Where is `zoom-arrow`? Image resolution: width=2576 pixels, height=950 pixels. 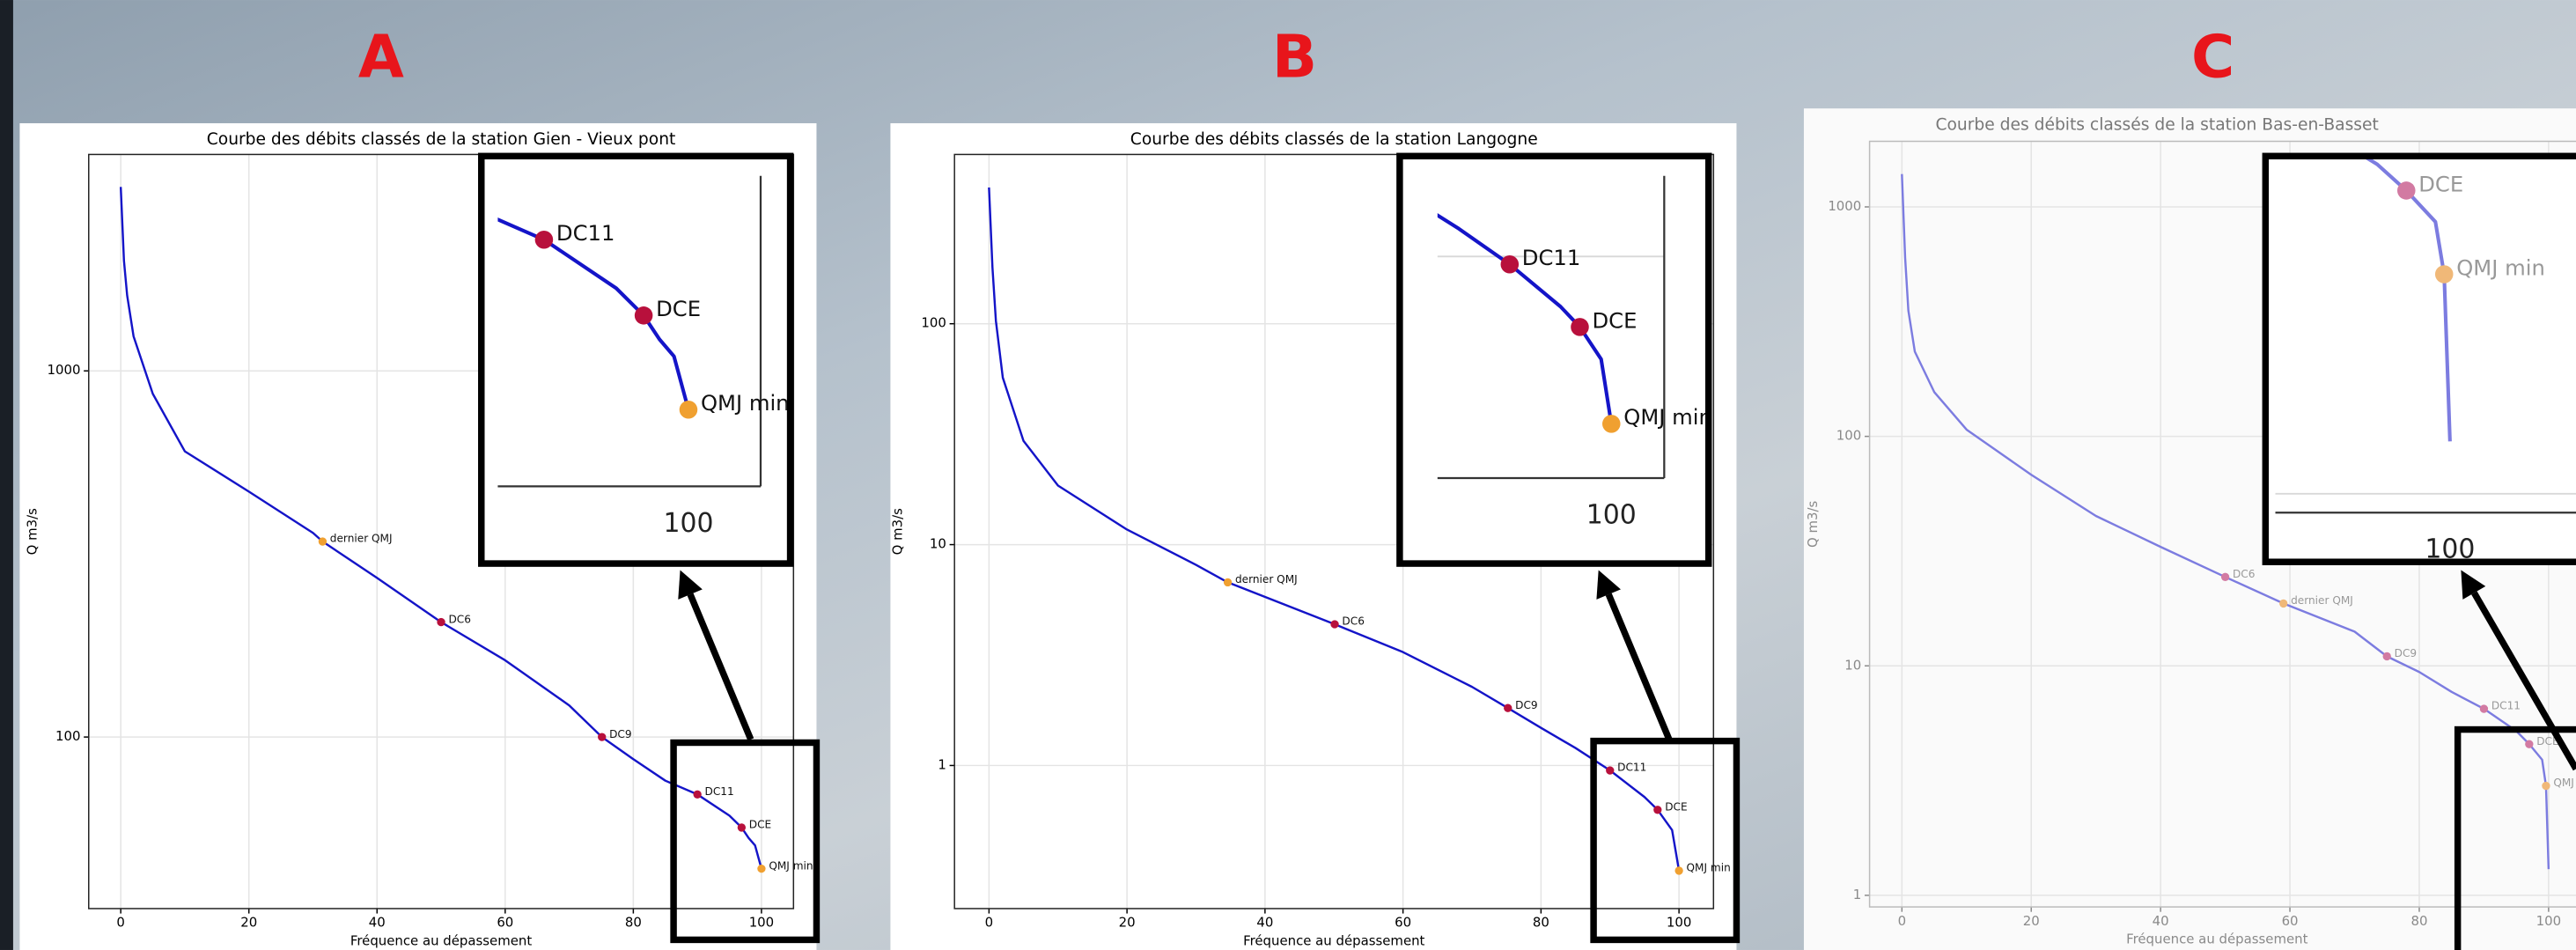
zoom-arrow is located at coordinates (721, 667).